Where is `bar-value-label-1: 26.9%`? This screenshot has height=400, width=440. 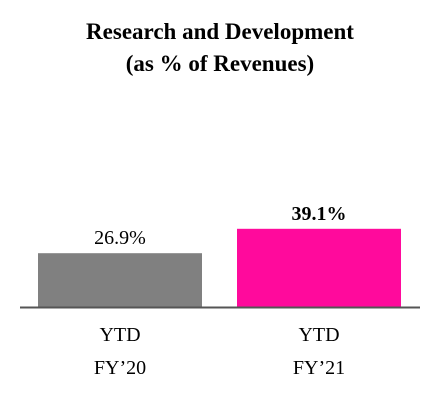 bar-value-label-1: 26.9% is located at coordinates (120, 238).